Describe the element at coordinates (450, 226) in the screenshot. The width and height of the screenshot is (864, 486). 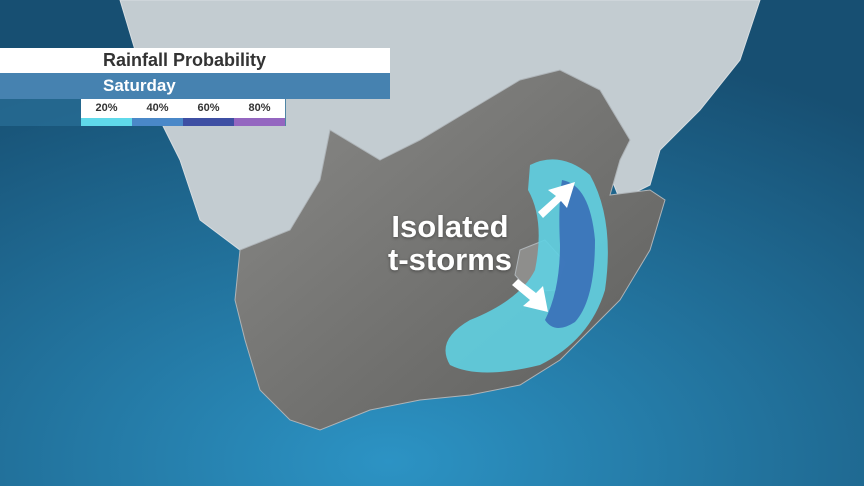
I see `annotation-line-1: Isolated` at that location.